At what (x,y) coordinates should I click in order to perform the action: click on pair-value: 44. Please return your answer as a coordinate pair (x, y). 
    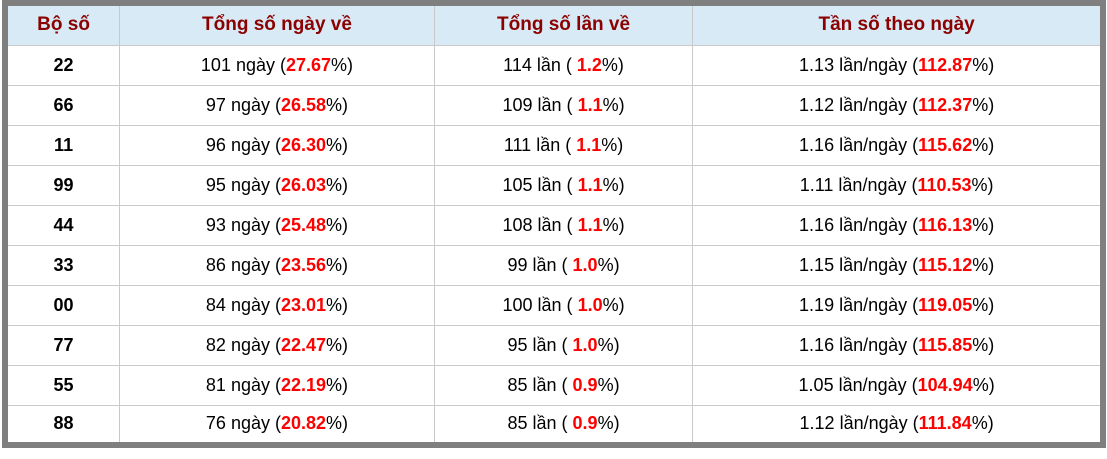
    Looking at the image, I should click on (63, 224).